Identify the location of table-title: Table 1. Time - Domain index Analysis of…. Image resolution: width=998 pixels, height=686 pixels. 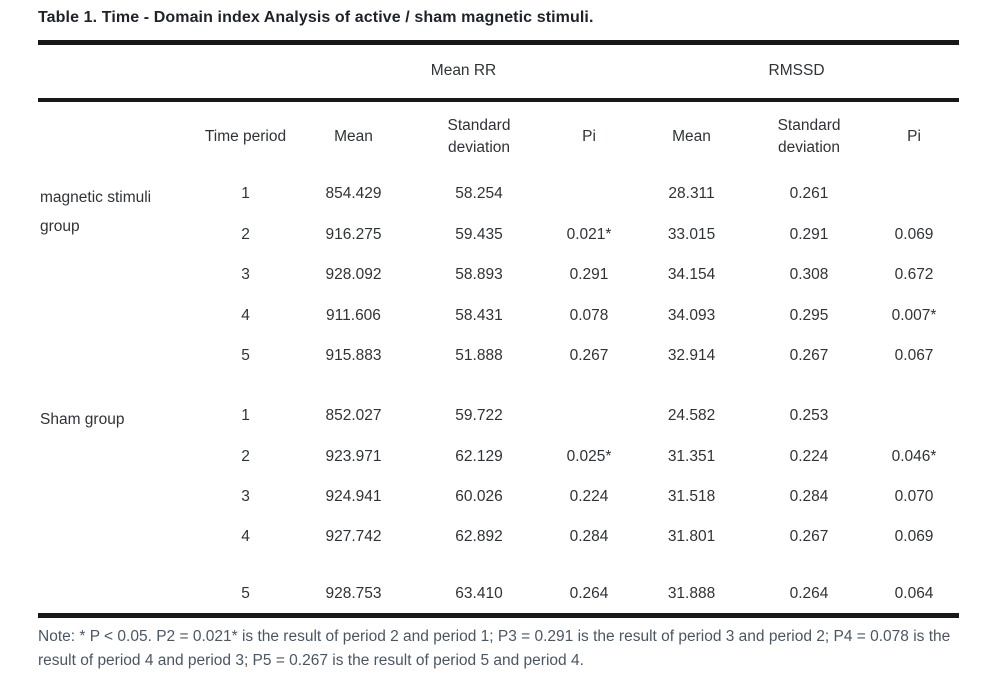
(316, 17).